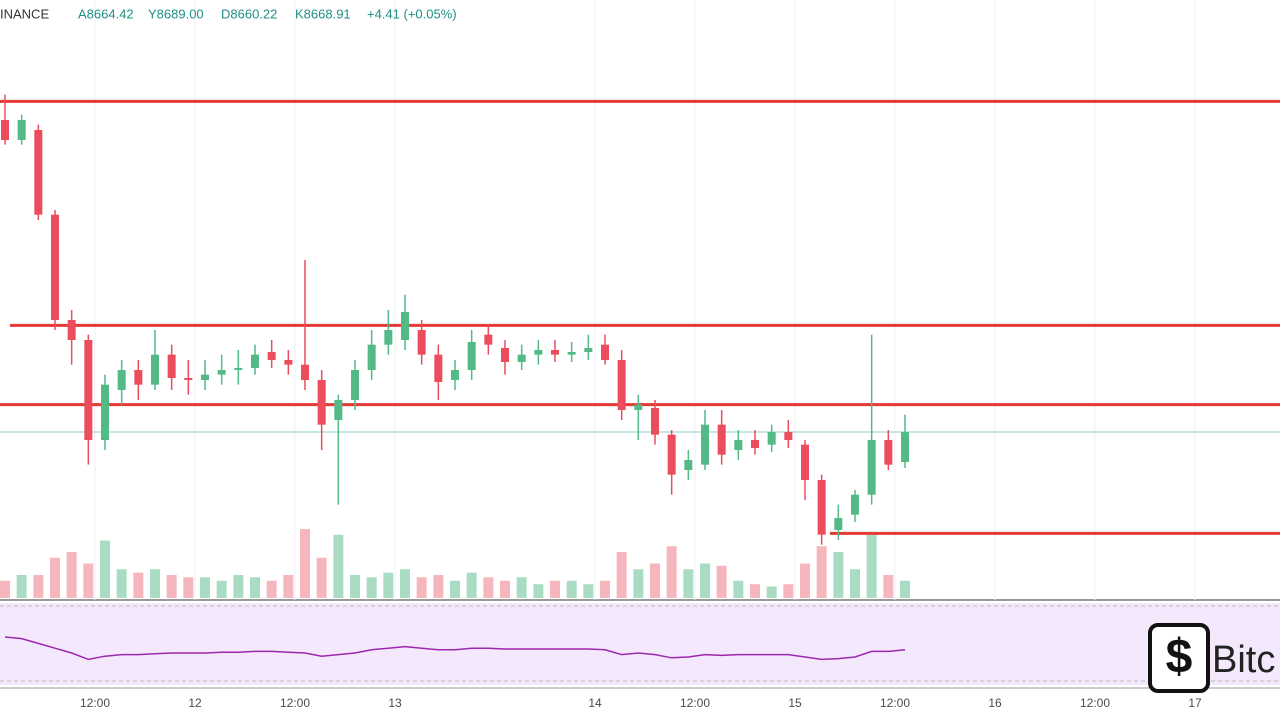 The height and width of the screenshot is (720, 1280). What do you see at coordinates (323, 13) in the screenshot?
I see `ohlc-value: K8668.91` at bounding box center [323, 13].